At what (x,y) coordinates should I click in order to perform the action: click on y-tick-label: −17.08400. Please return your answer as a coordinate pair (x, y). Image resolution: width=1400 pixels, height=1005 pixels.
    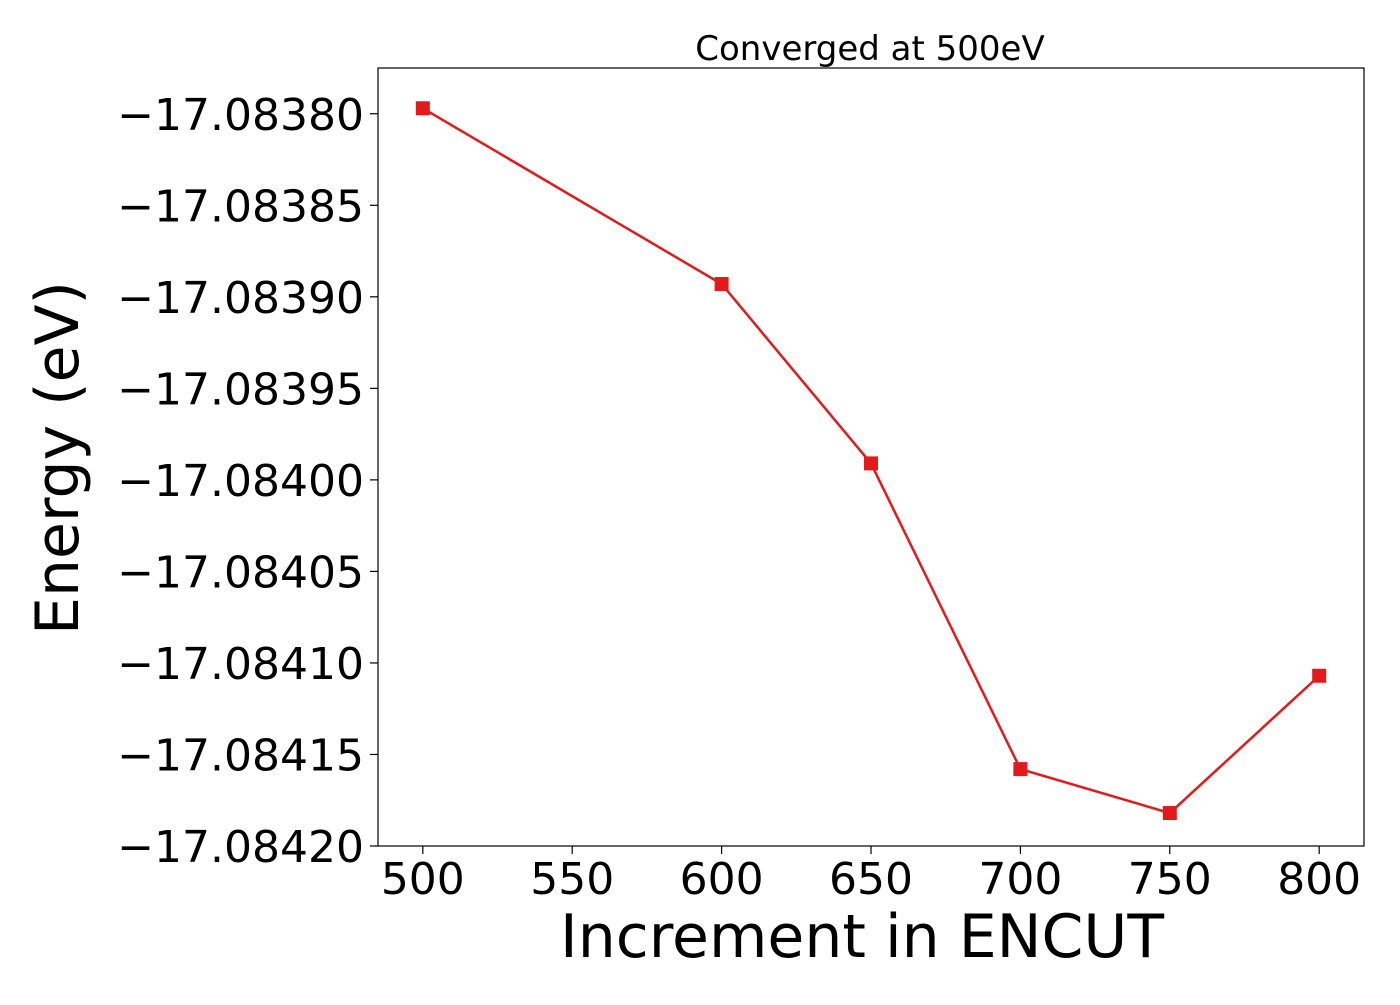
    Looking at the image, I should click on (240, 481).